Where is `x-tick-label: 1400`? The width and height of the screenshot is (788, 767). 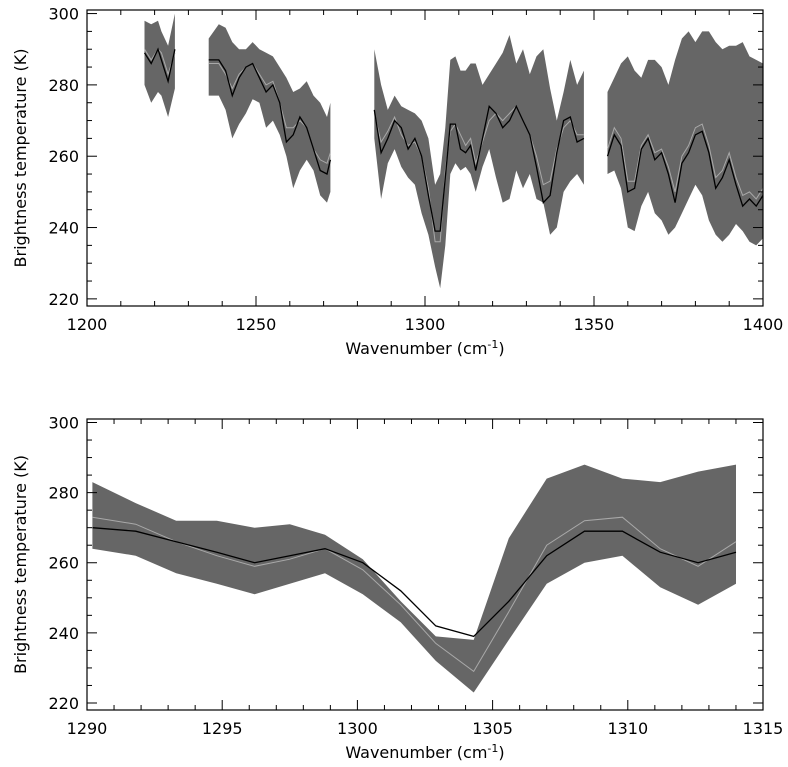
x-tick-label: 1400 is located at coordinates (763, 324).